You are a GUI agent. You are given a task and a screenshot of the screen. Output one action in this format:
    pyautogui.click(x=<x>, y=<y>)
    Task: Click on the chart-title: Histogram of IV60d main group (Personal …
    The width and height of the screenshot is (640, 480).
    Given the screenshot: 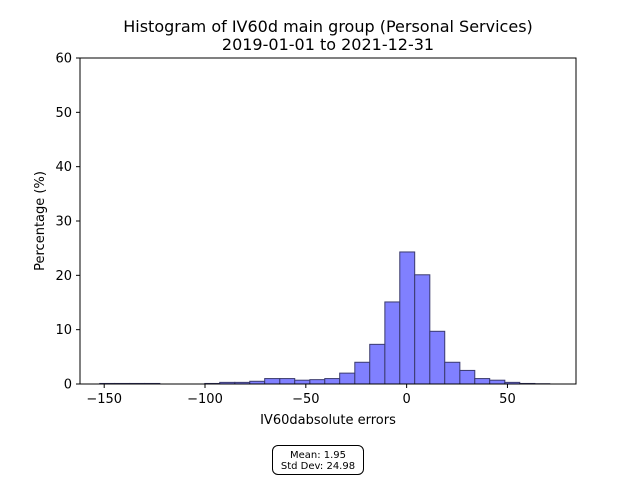 What is the action you would take?
    pyautogui.click(x=328, y=26)
    